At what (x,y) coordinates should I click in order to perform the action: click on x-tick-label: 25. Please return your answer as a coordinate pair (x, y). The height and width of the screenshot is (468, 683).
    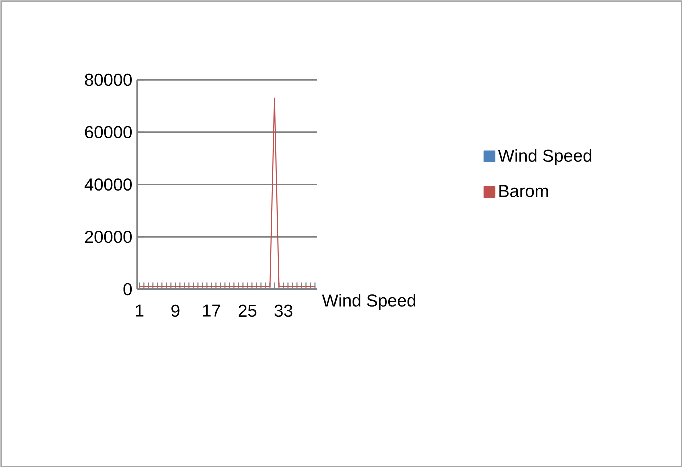
    Looking at the image, I should click on (247, 311).